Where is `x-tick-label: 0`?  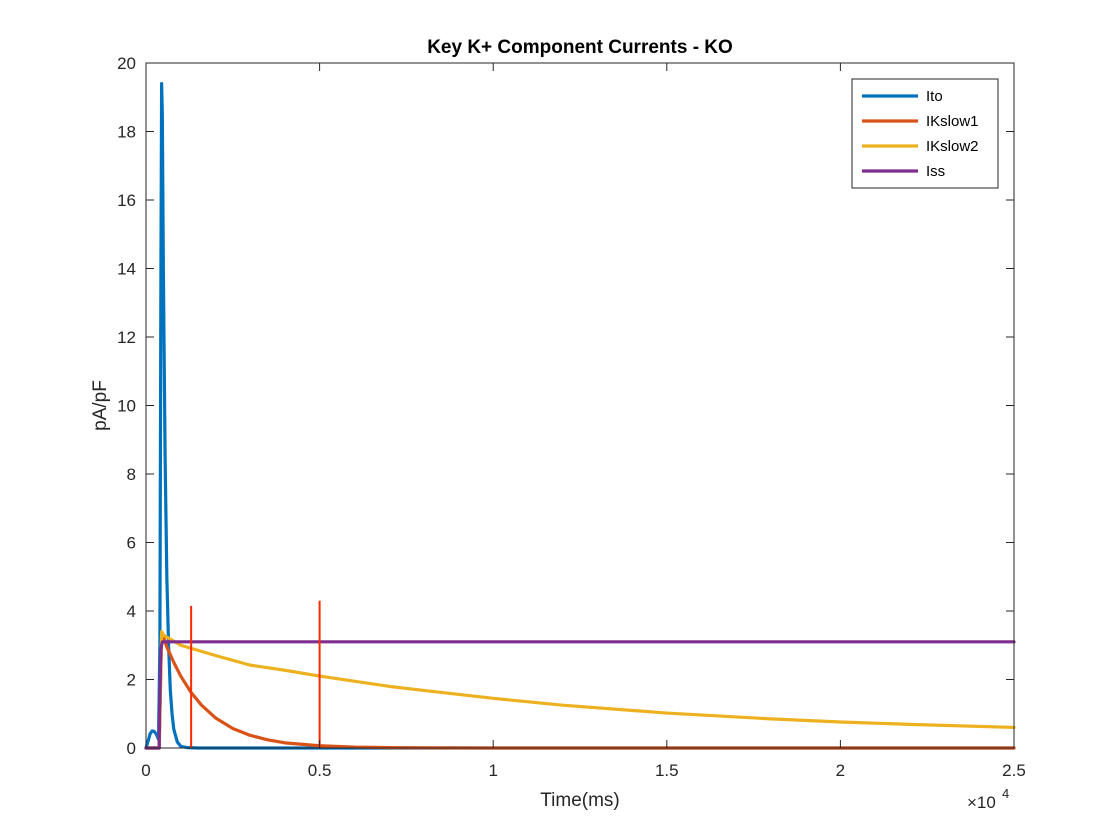 x-tick-label: 0 is located at coordinates (145, 770).